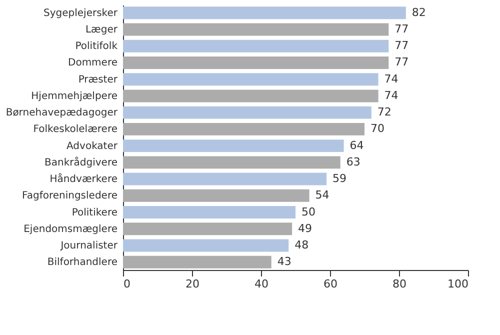 Image resolution: width=500 pixels, height=335 pixels. What do you see at coordinates (71, 229) in the screenshot?
I see `y-tick-label: Ejendomsmæglere` at bounding box center [71, 229].